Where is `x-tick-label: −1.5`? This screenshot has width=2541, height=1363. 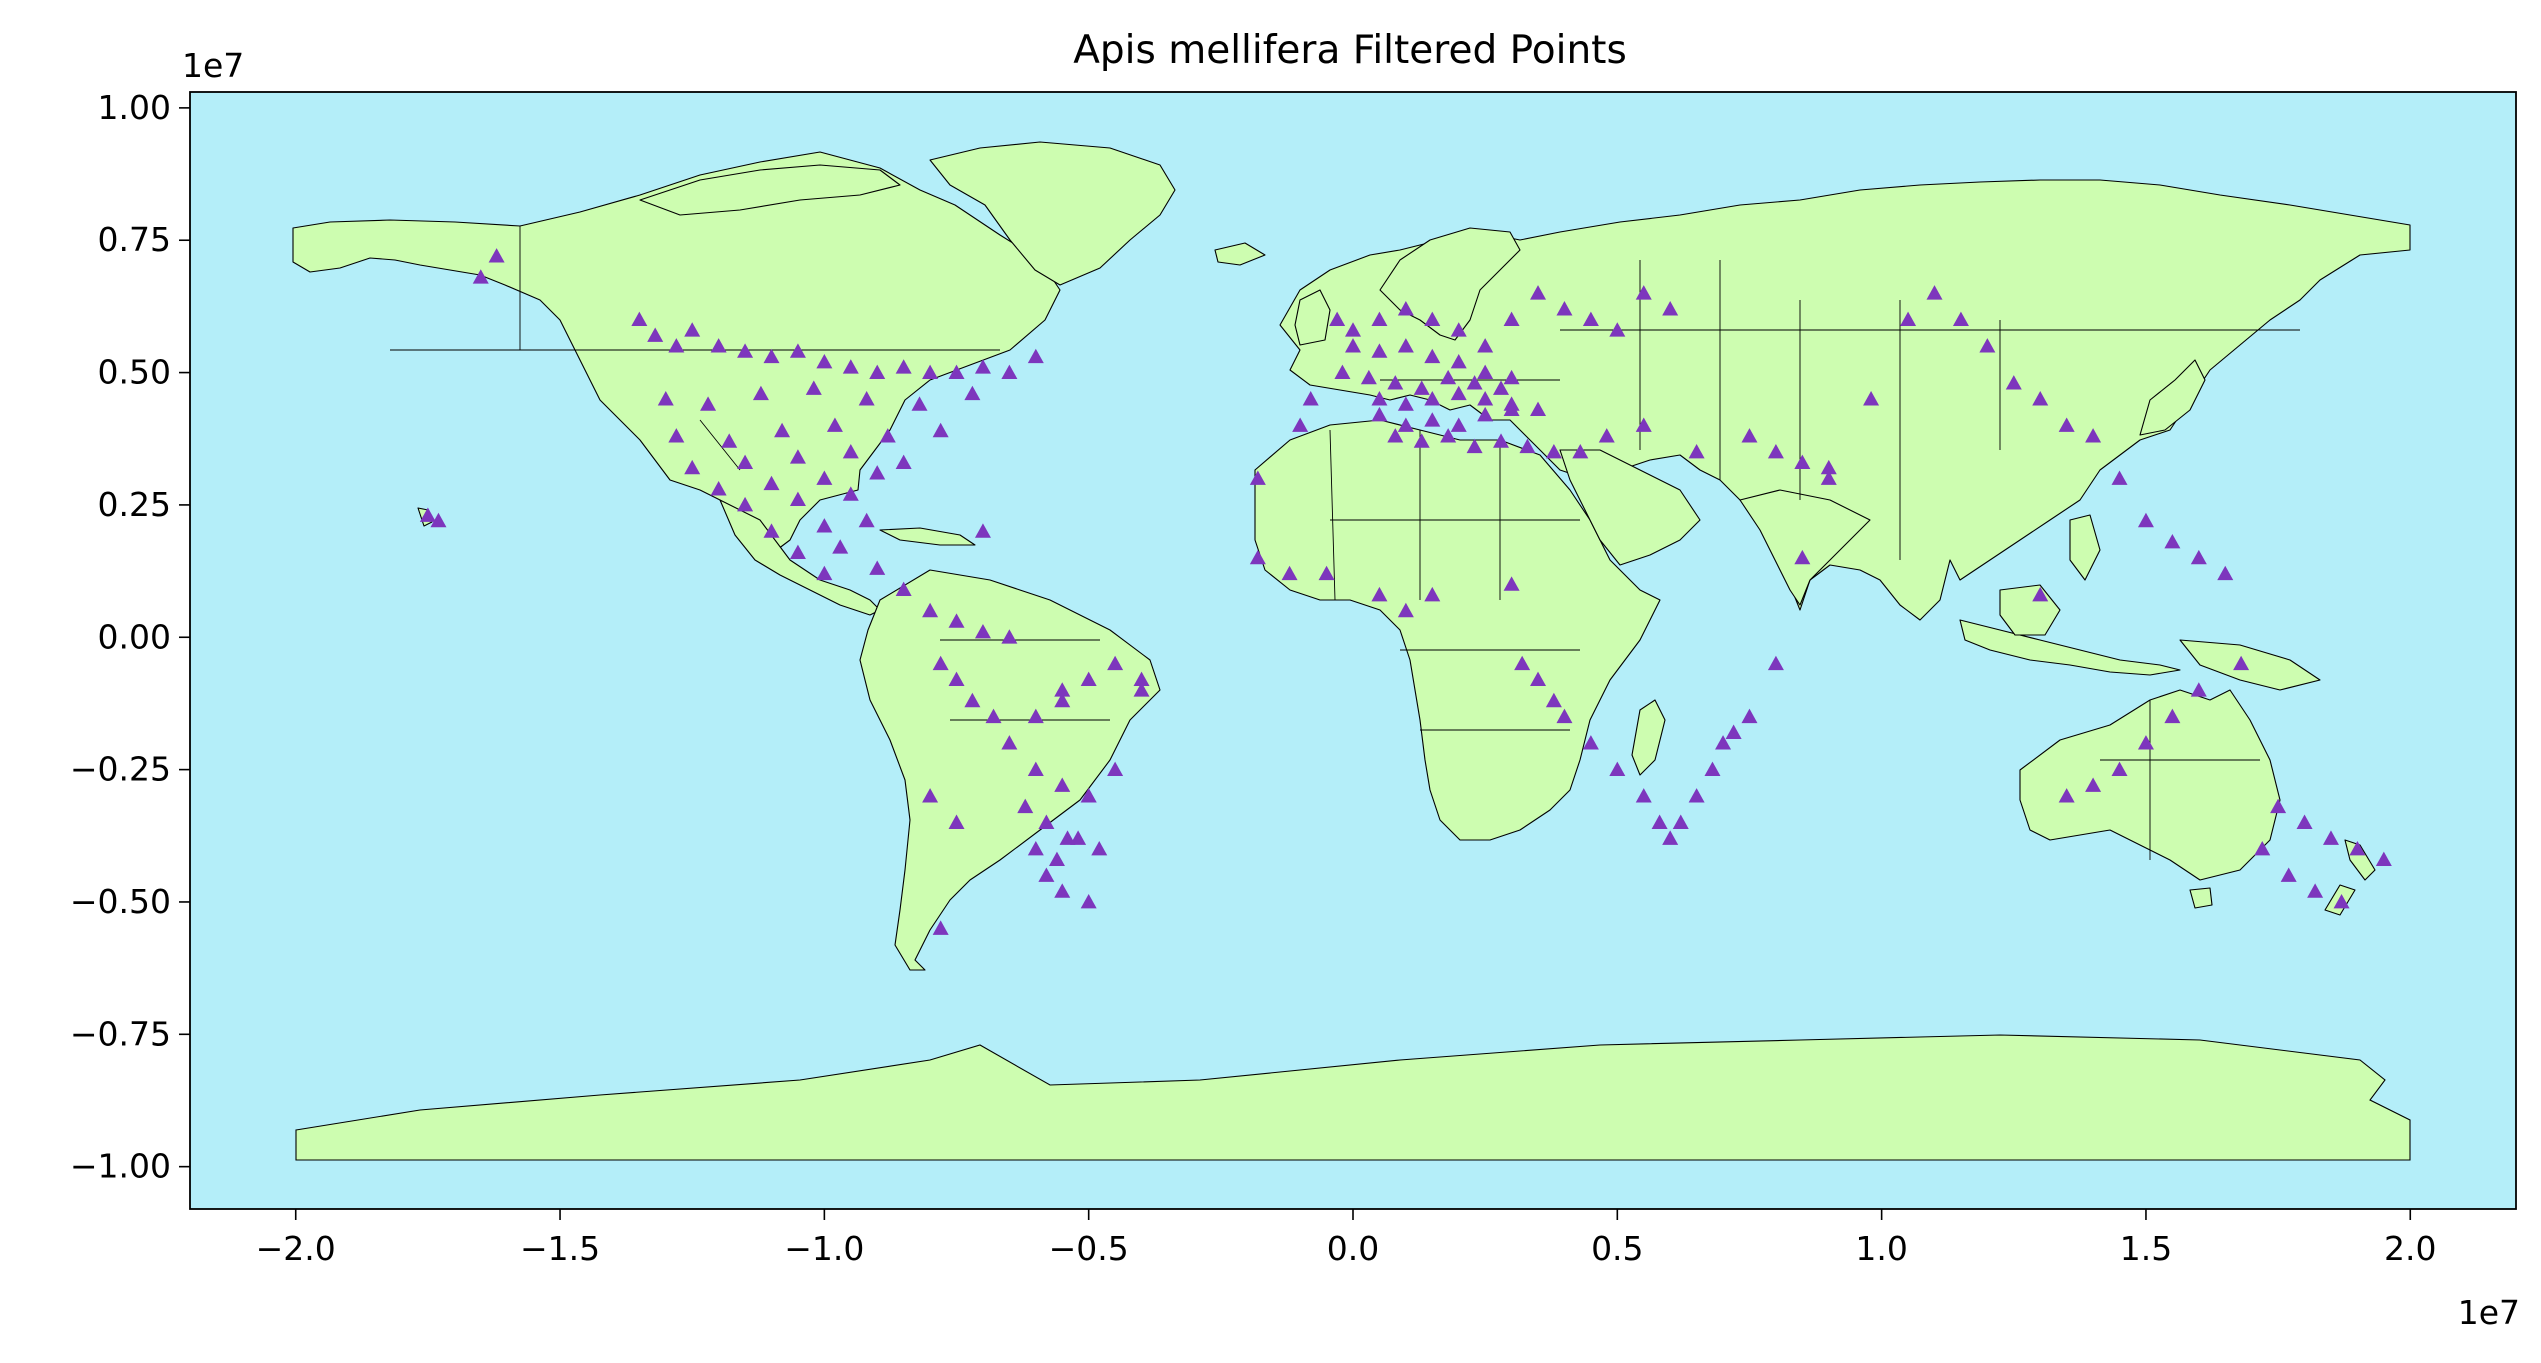
x-tick-label: −1.5 is located at coordinates (560, 1248).